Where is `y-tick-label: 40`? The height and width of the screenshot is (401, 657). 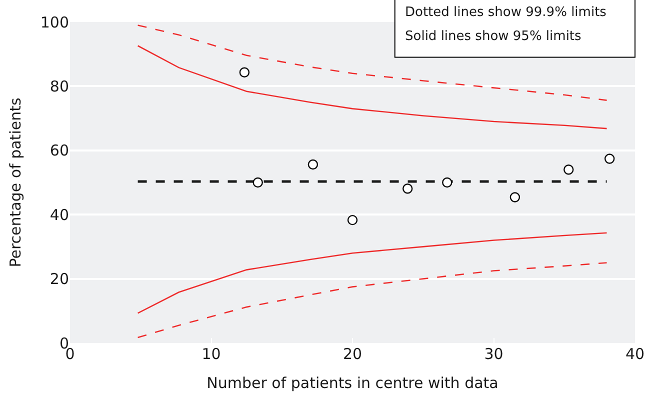 y-tick-label: 40 is located at coordinates (59, 215).